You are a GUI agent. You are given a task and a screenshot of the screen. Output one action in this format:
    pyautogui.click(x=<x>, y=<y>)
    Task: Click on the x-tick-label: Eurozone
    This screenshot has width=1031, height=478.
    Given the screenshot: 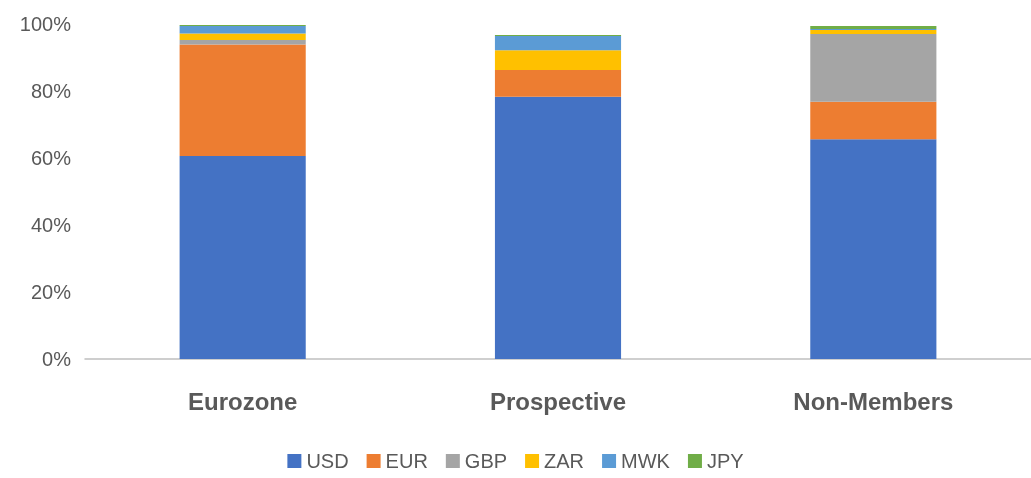 What is the action you would take?
    pyautogui.click(x=242, y=401)
    